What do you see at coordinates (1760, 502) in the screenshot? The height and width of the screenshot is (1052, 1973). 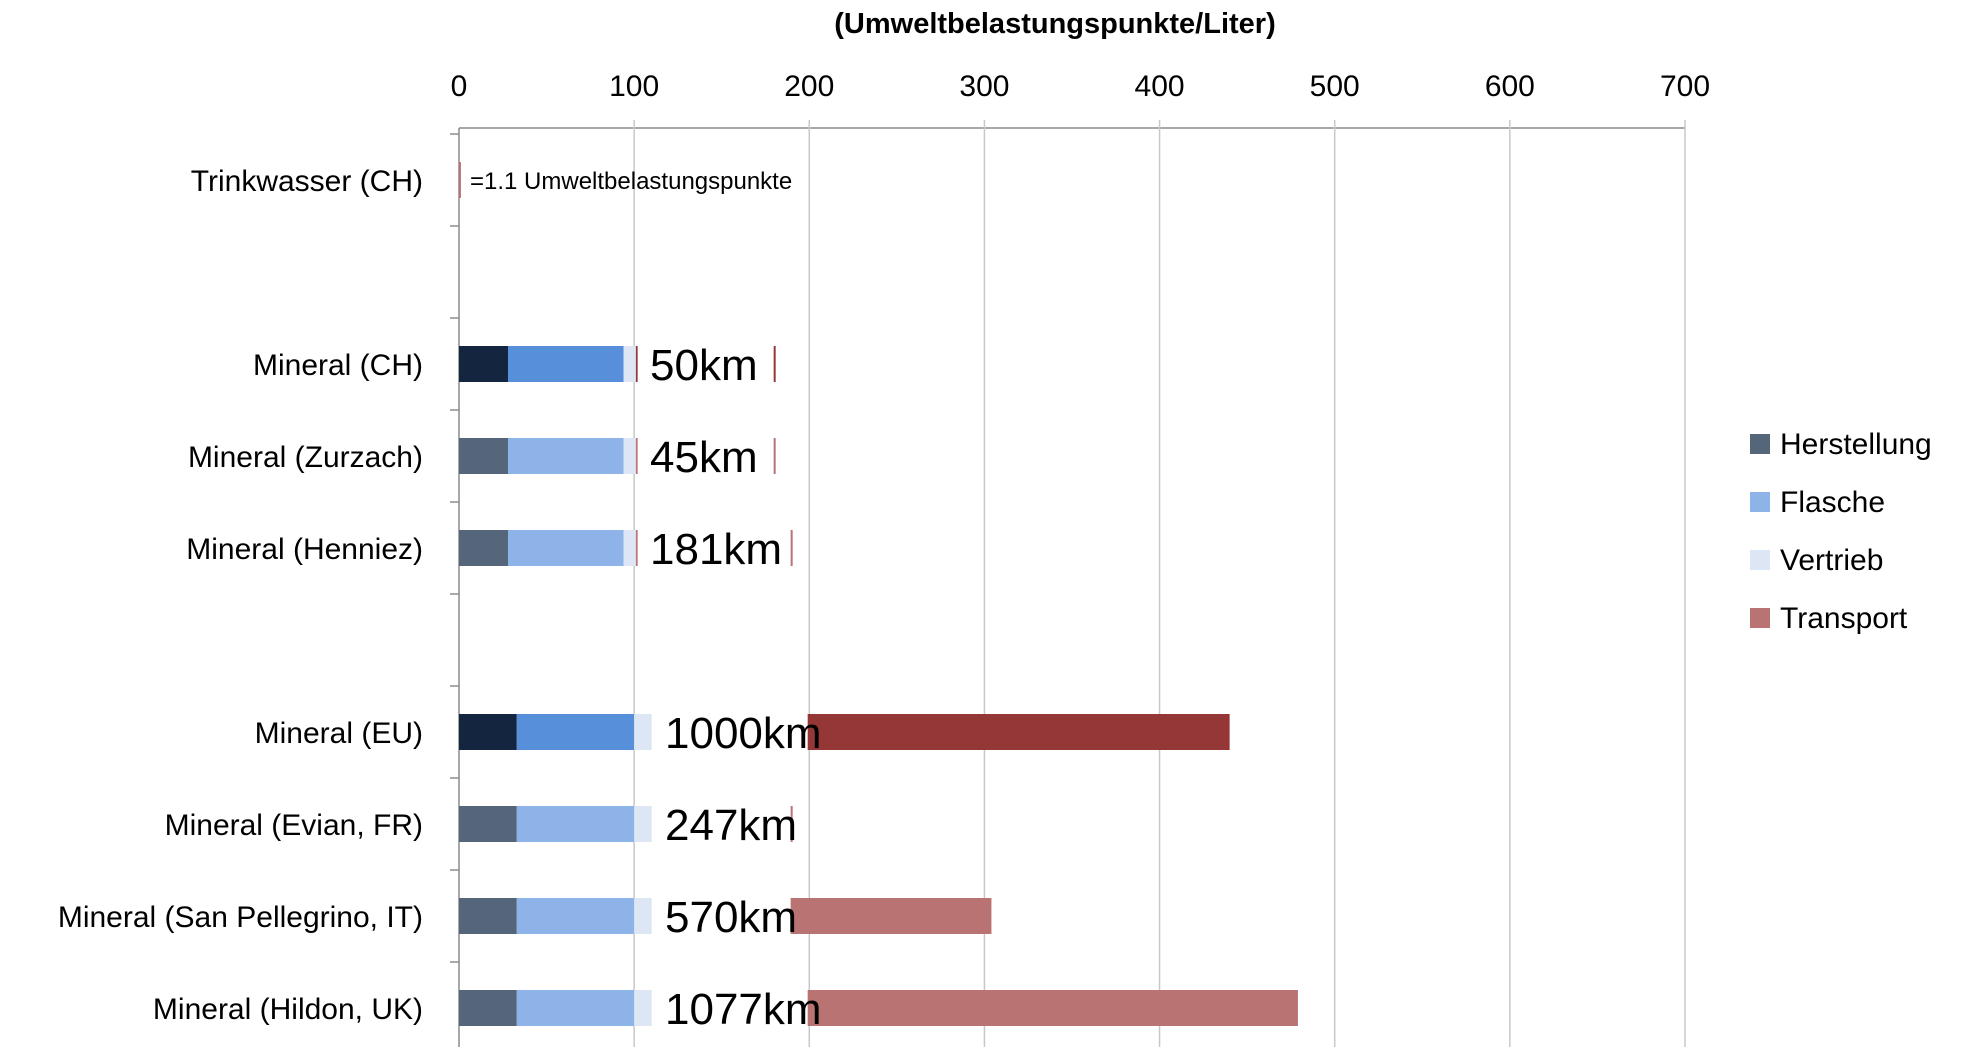 I see `legend-swatch-flasche` at bounding box center [1760, 502].